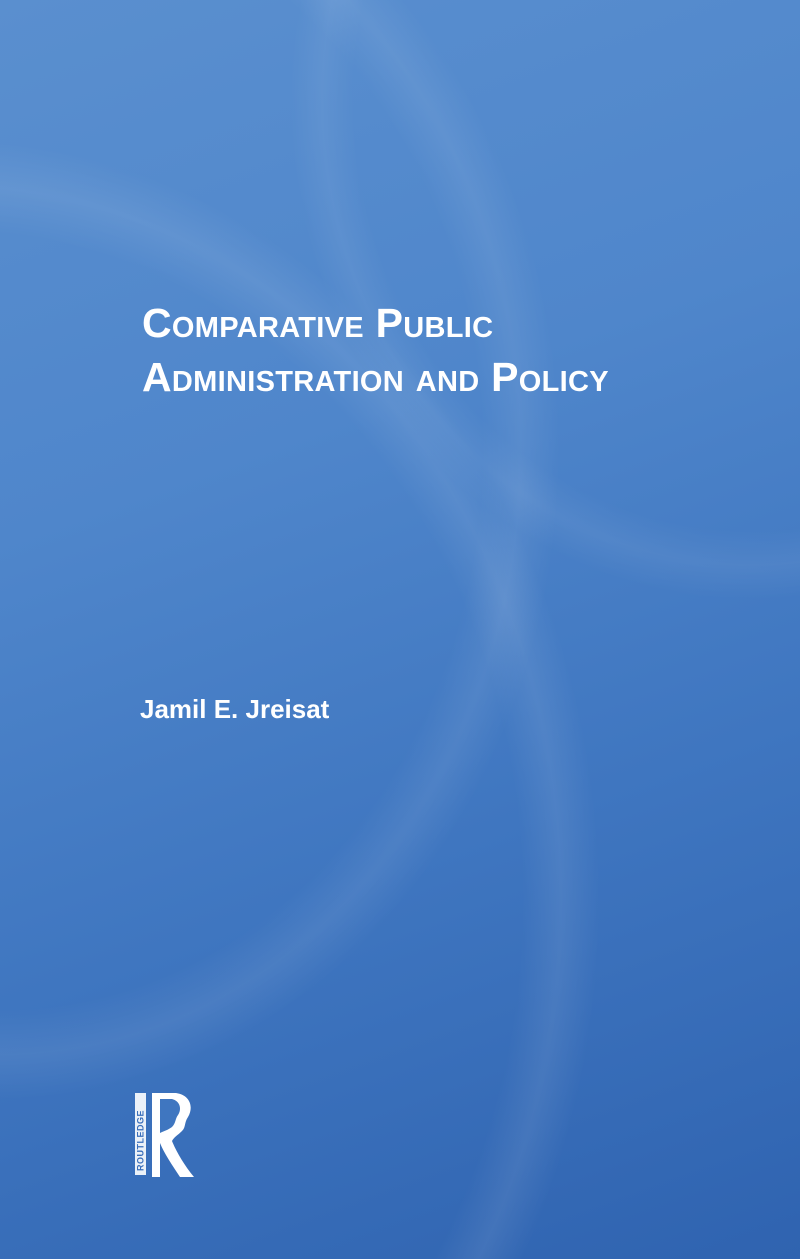 The image size is (800, 1259). I want to click on title-line-2: Administration and Policy, so click(375, 377).